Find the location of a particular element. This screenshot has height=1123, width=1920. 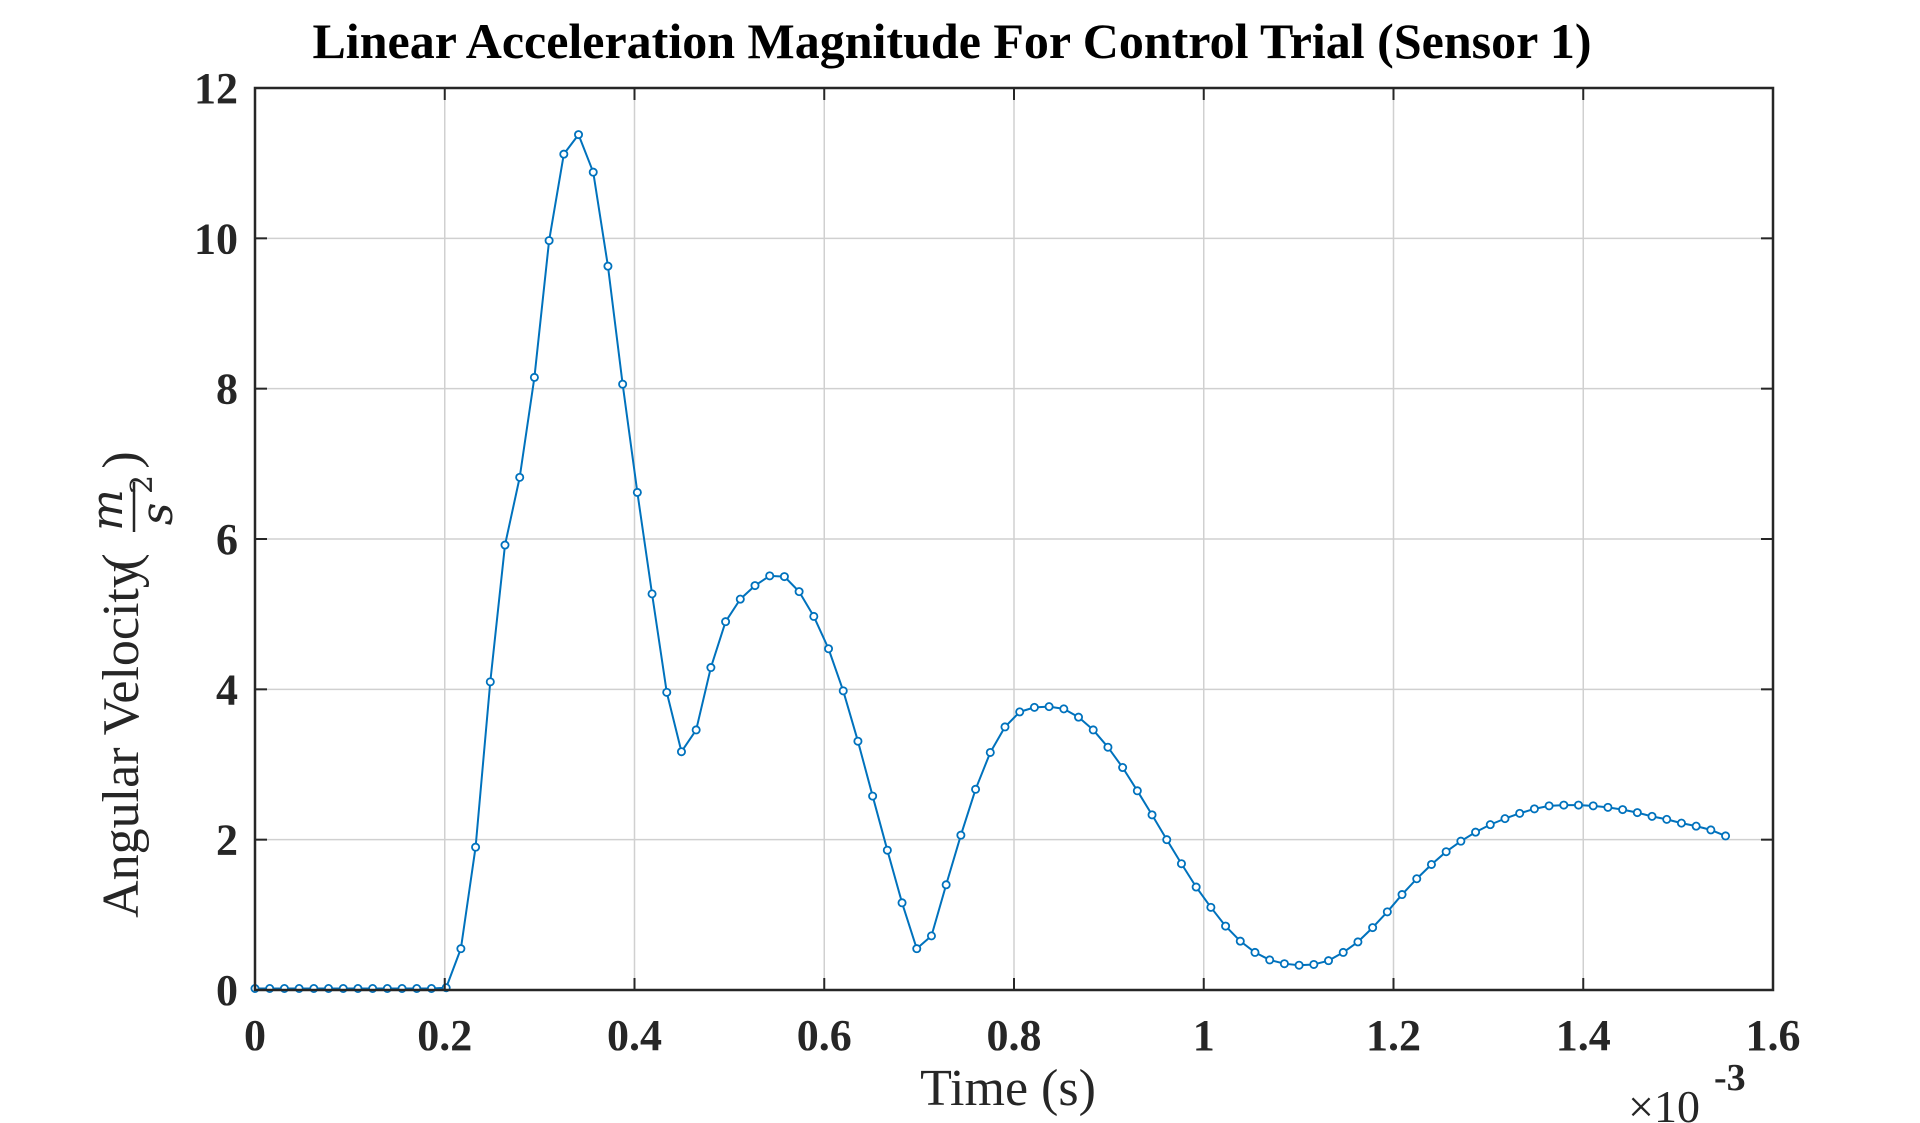

y-tick-label: 6 is located at coordinates (227, 539).